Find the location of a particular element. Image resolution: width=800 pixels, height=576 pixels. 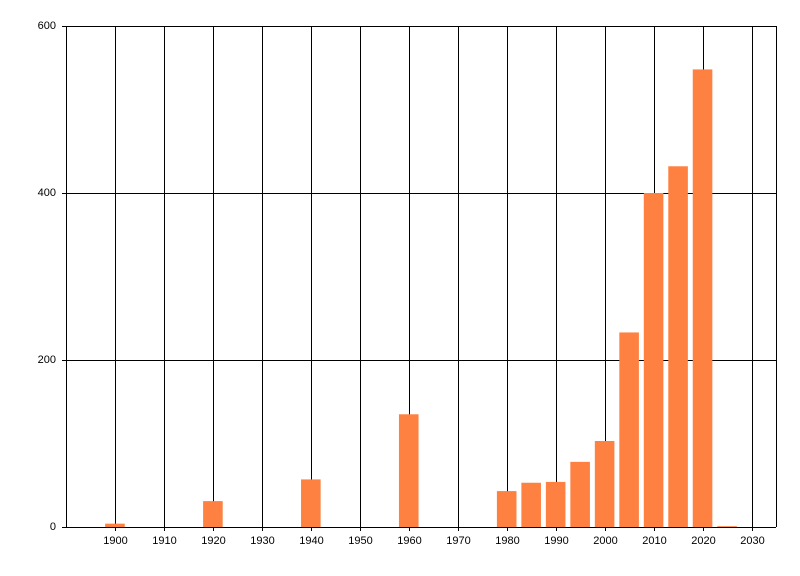

y-tick-label: 600 is located at coordinates (47, 26).